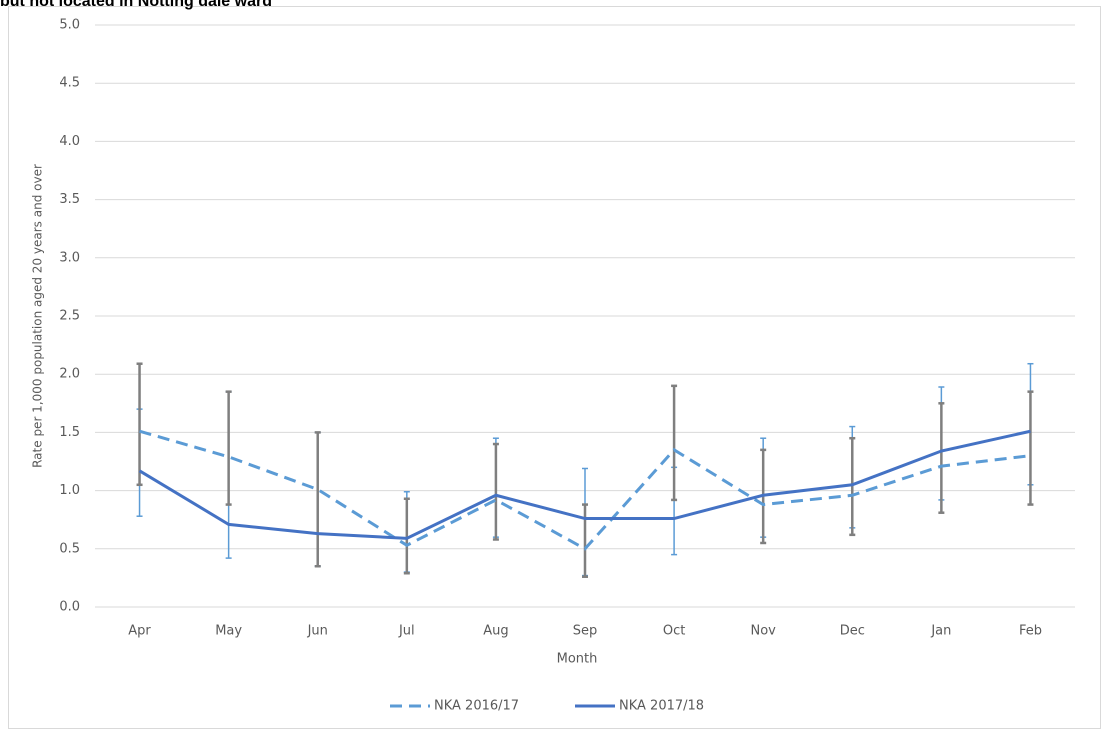 Image resolution: width=1109 pixels, height=729 pixels. Describe the element at coordinates (406, 631) in the screenshot. I see `x-tick-label: Jul` at that location.